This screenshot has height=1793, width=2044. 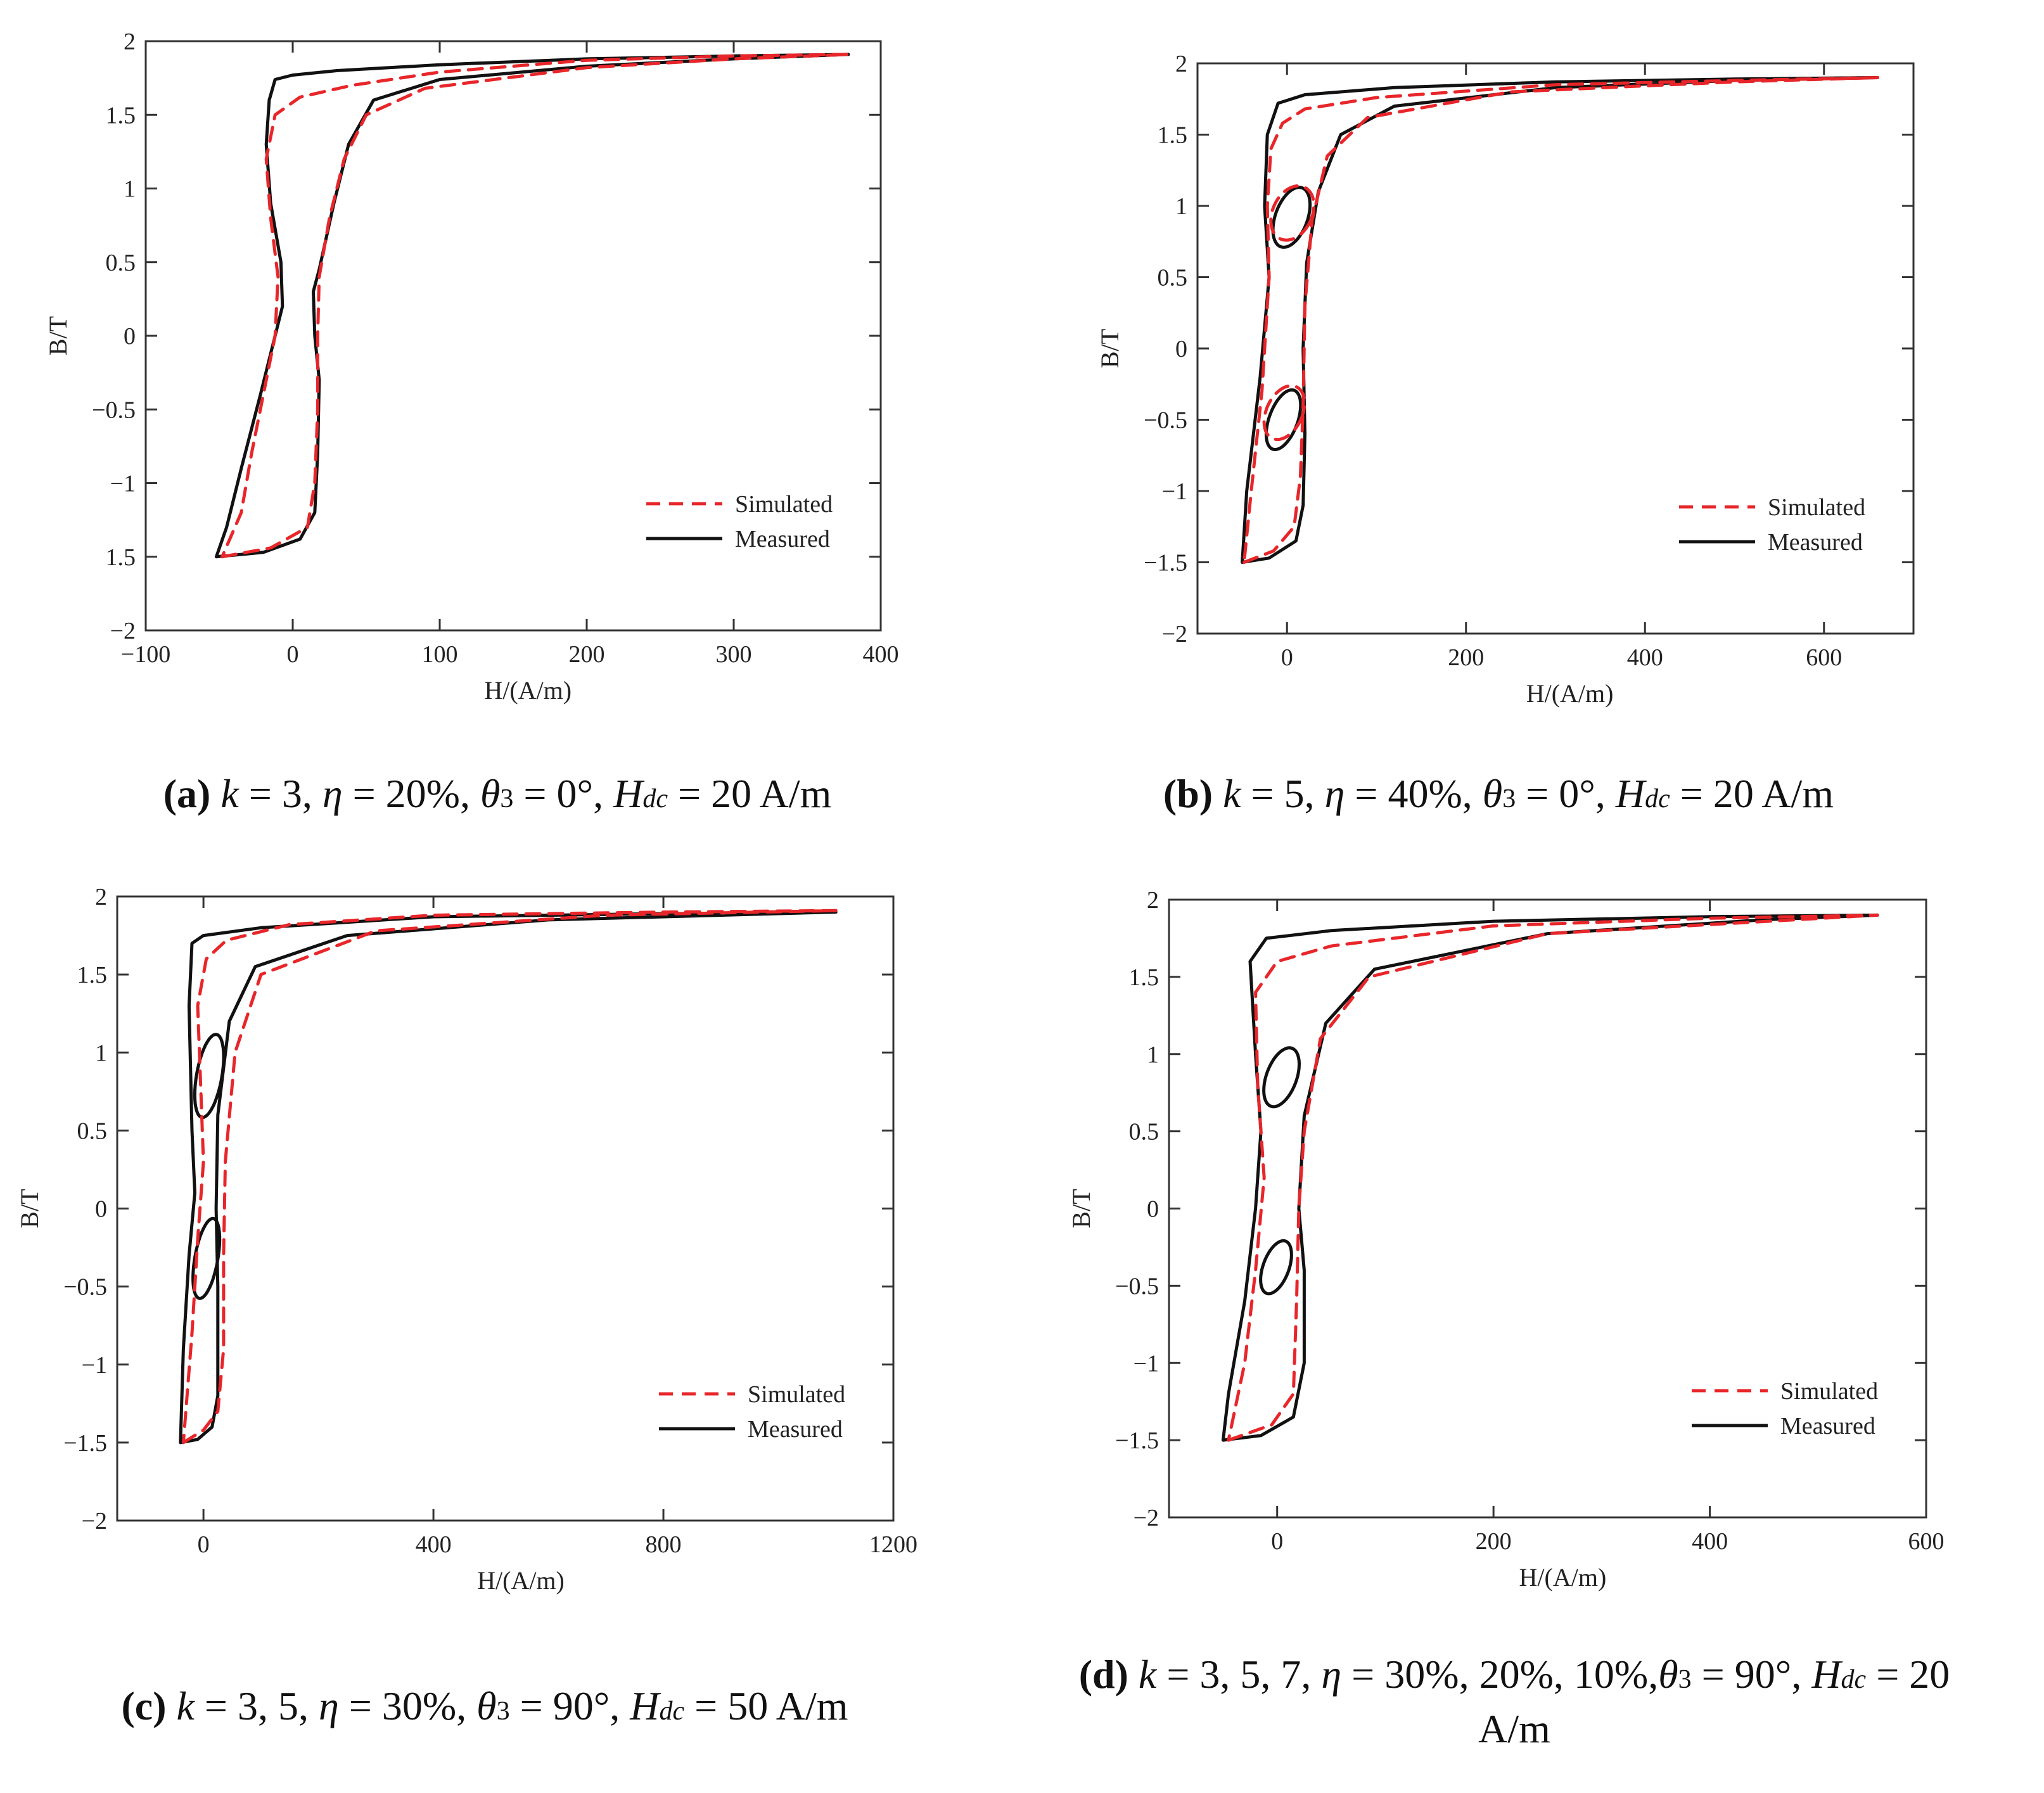 I want to click on caption-a-label: (a), so click(x=187, y=793).